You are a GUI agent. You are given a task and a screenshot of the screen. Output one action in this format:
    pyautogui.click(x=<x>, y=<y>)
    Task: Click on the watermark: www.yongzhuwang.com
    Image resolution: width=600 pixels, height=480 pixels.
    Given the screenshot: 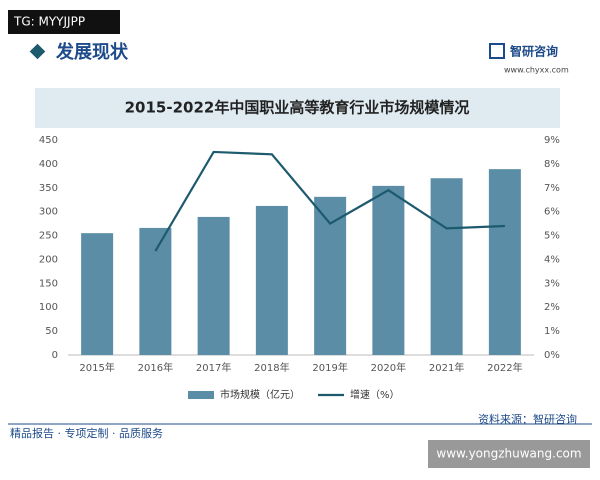 What is the action you would take?
    pyautogui.click(x=508, y=454)
    